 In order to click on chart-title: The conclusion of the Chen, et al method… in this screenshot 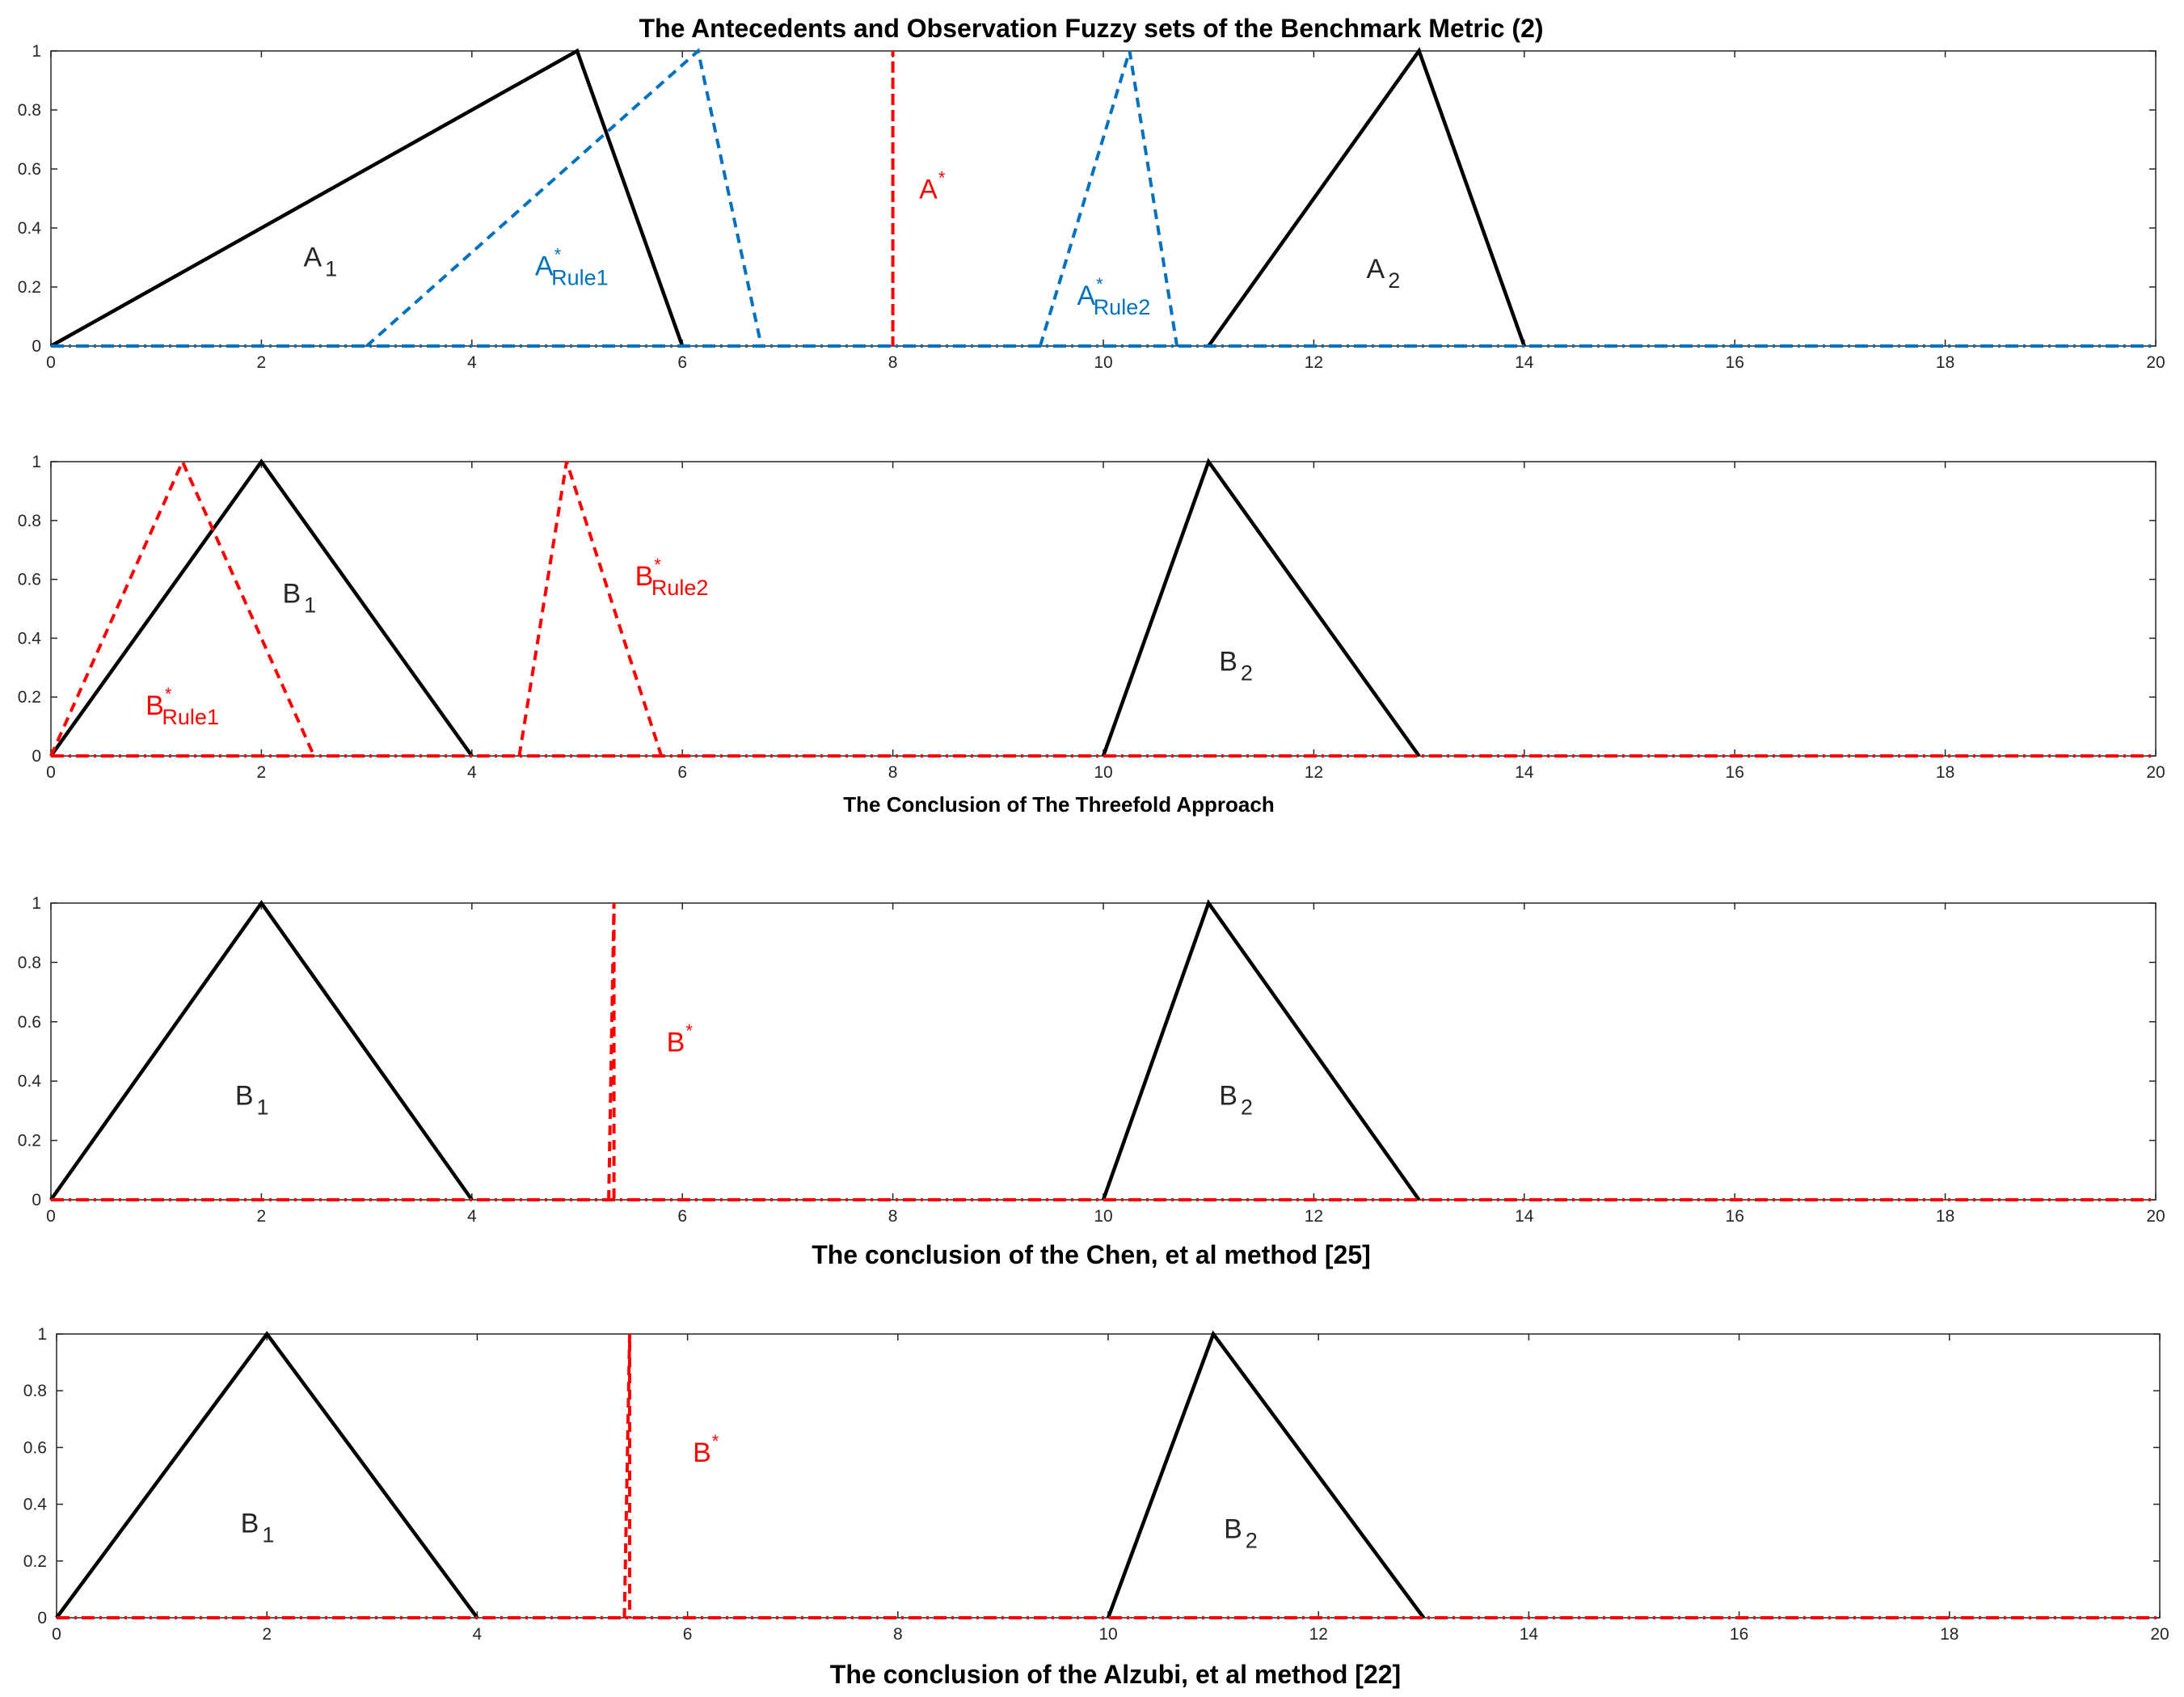, I will do `click(1091, 1254)`.